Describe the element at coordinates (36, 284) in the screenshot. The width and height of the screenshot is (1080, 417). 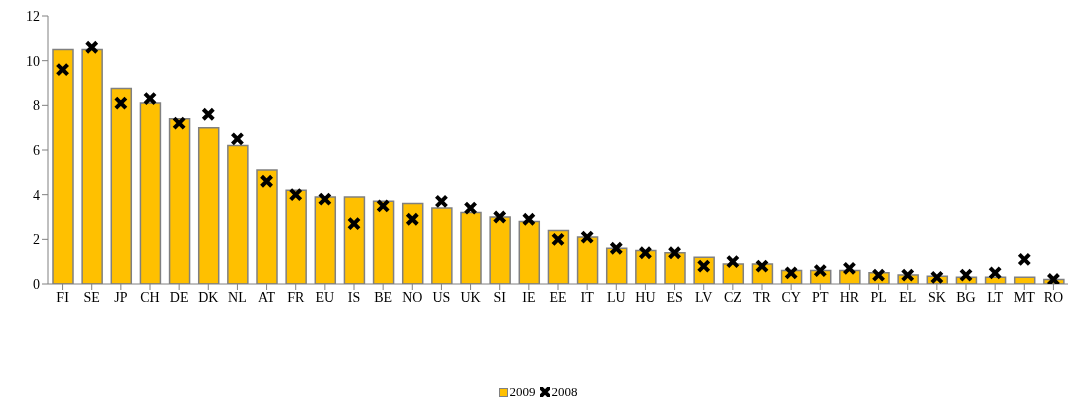
I see `y-tick-label: 0` at that location.